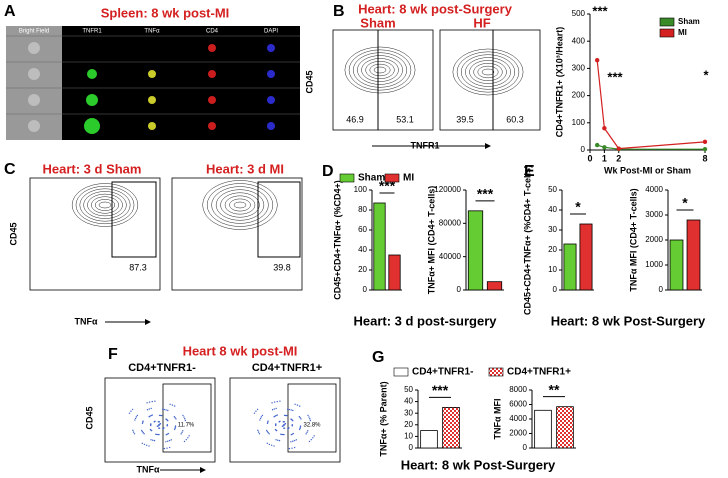 The width and height of the screenshot is (728, 478). Describe the element at coordinates (362, 229) in the screenshot. I see `y-tick-label: 60` at that location.